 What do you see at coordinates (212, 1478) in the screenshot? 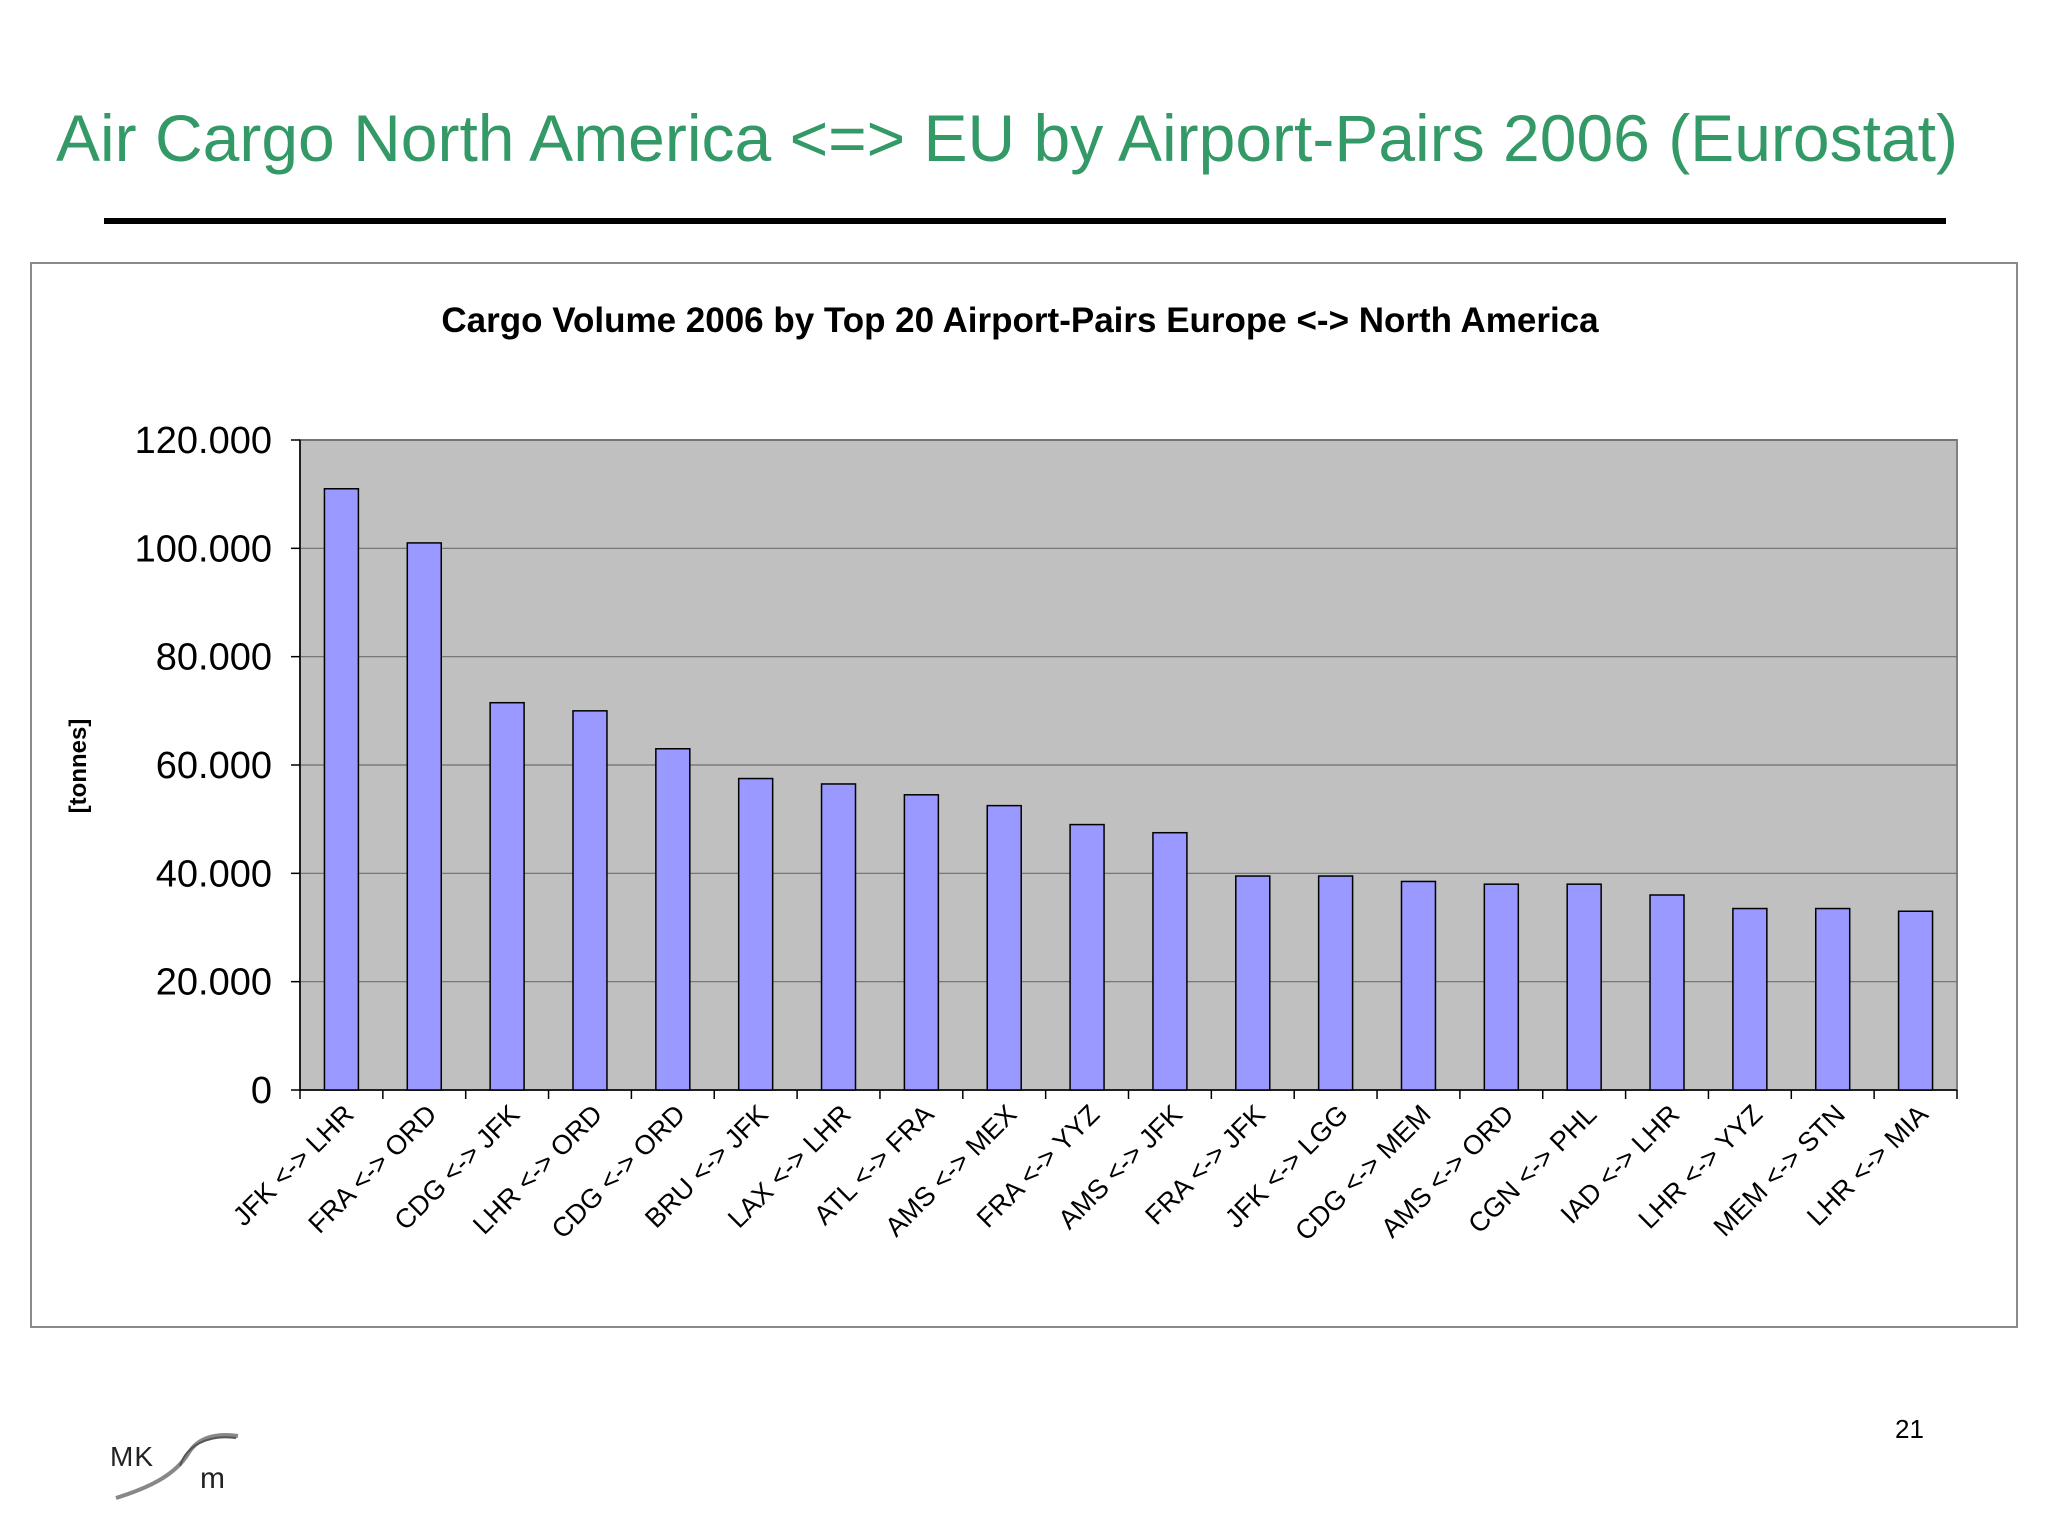
I see `svg-text: m` at bounding box center [212, 1478].